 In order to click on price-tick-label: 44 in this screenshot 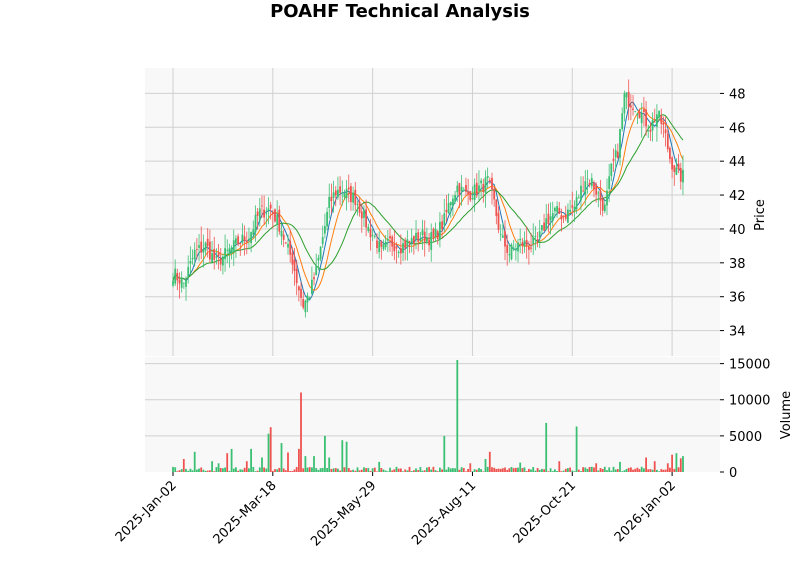, I will do `click(737, 162)`.